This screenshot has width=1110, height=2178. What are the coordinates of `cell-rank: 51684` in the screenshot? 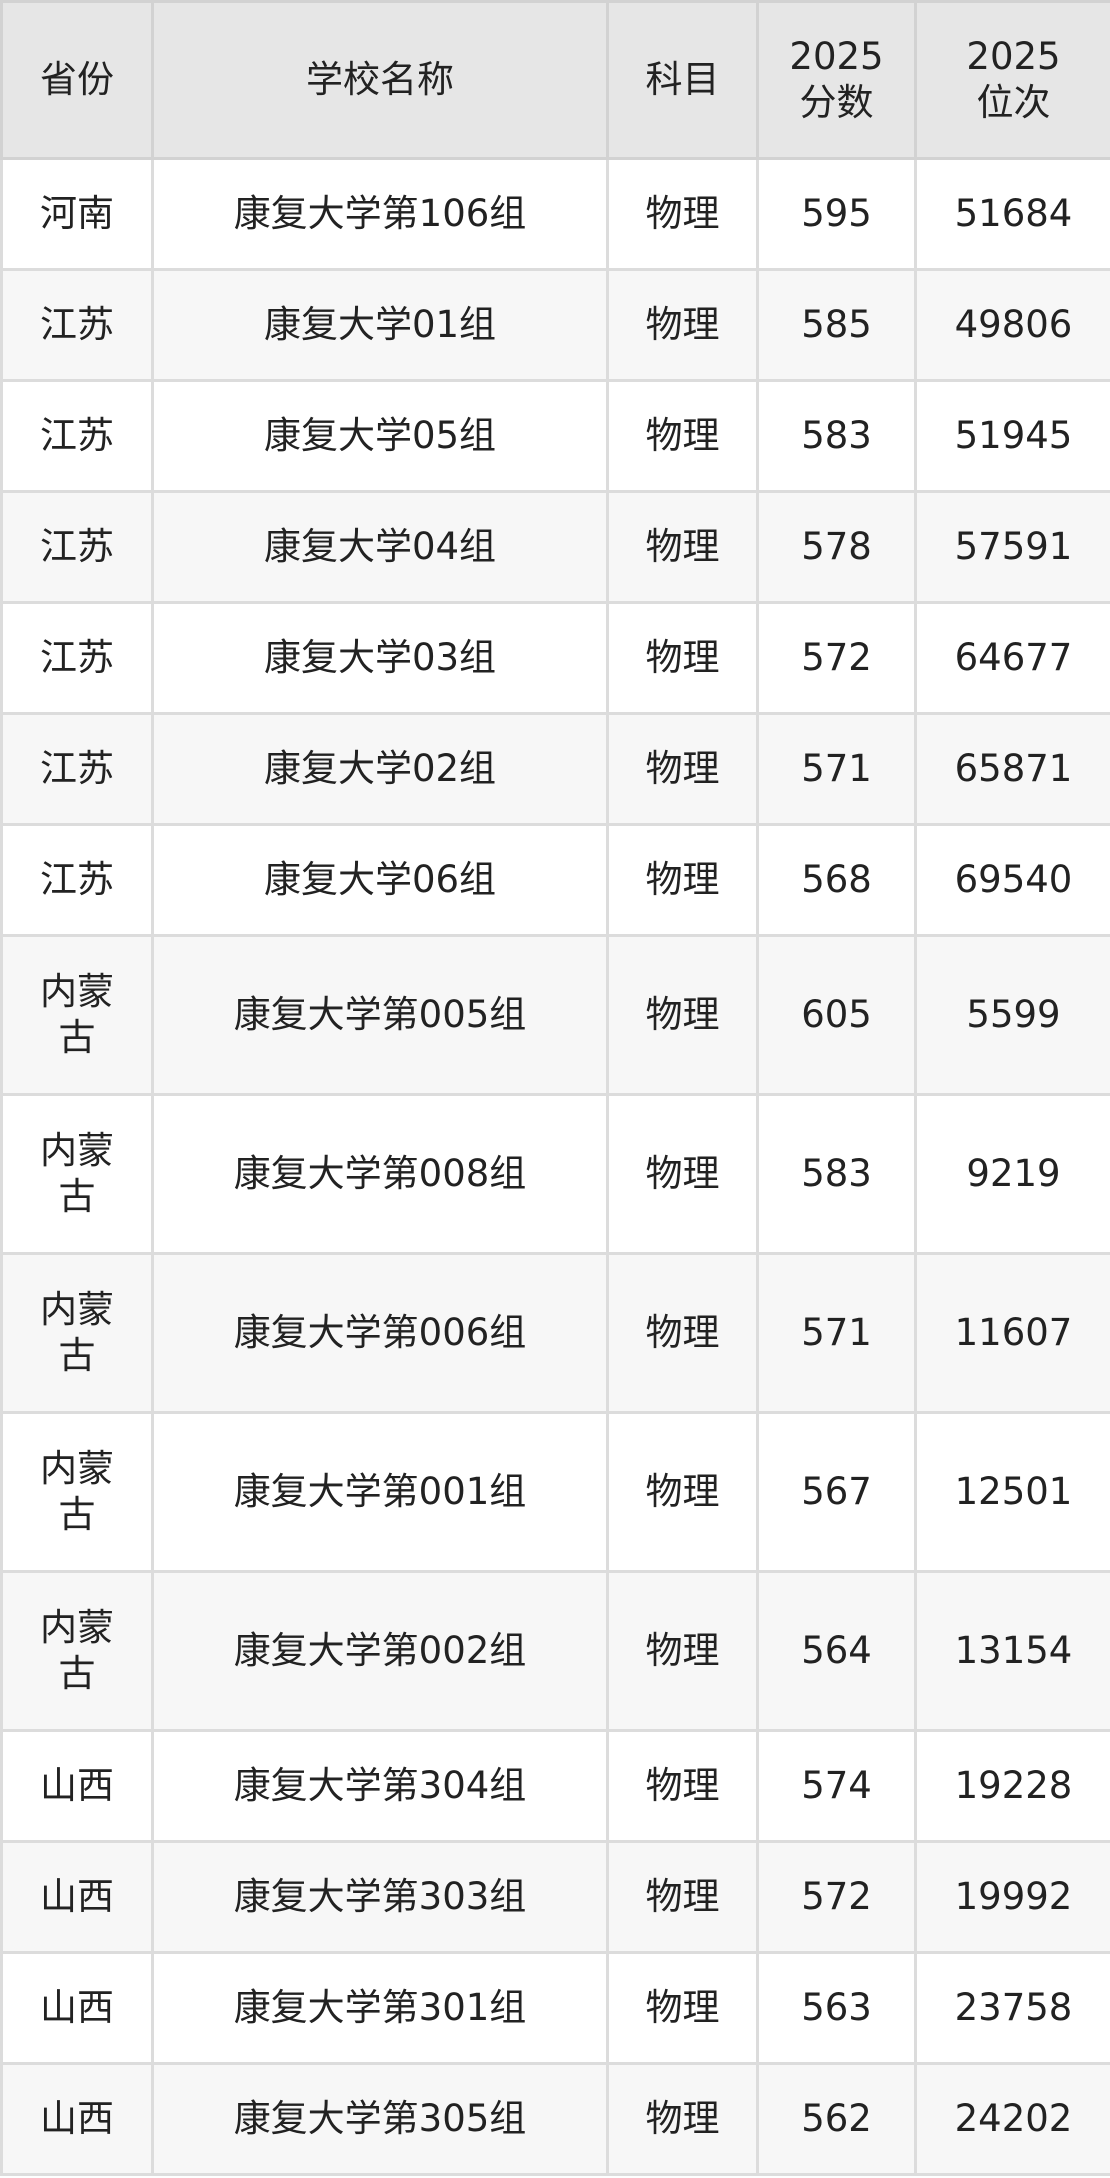 It's located at (1012, 214).